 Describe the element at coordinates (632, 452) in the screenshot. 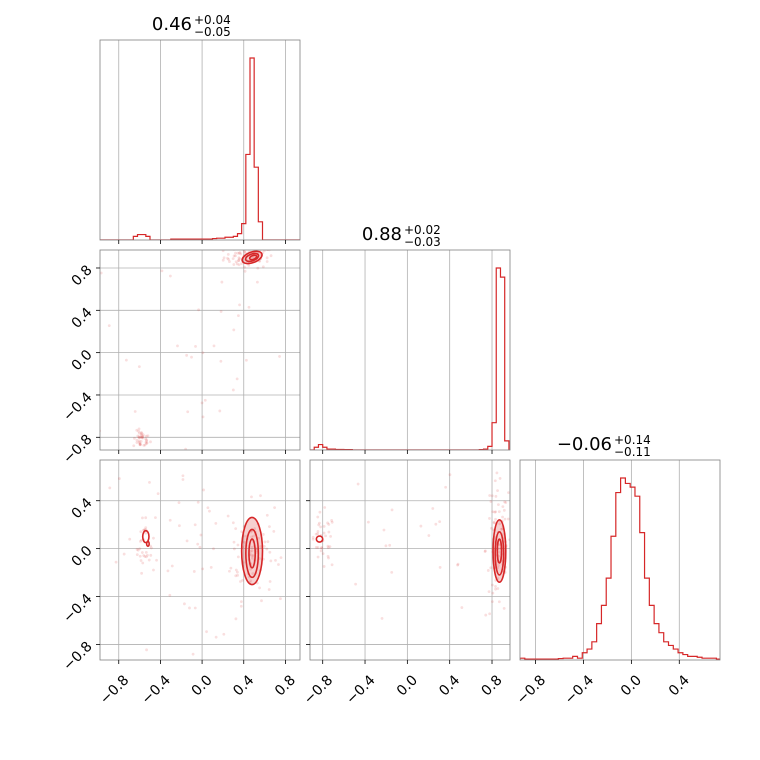

I see `title-minus-hist-2: −0.11` at that location.